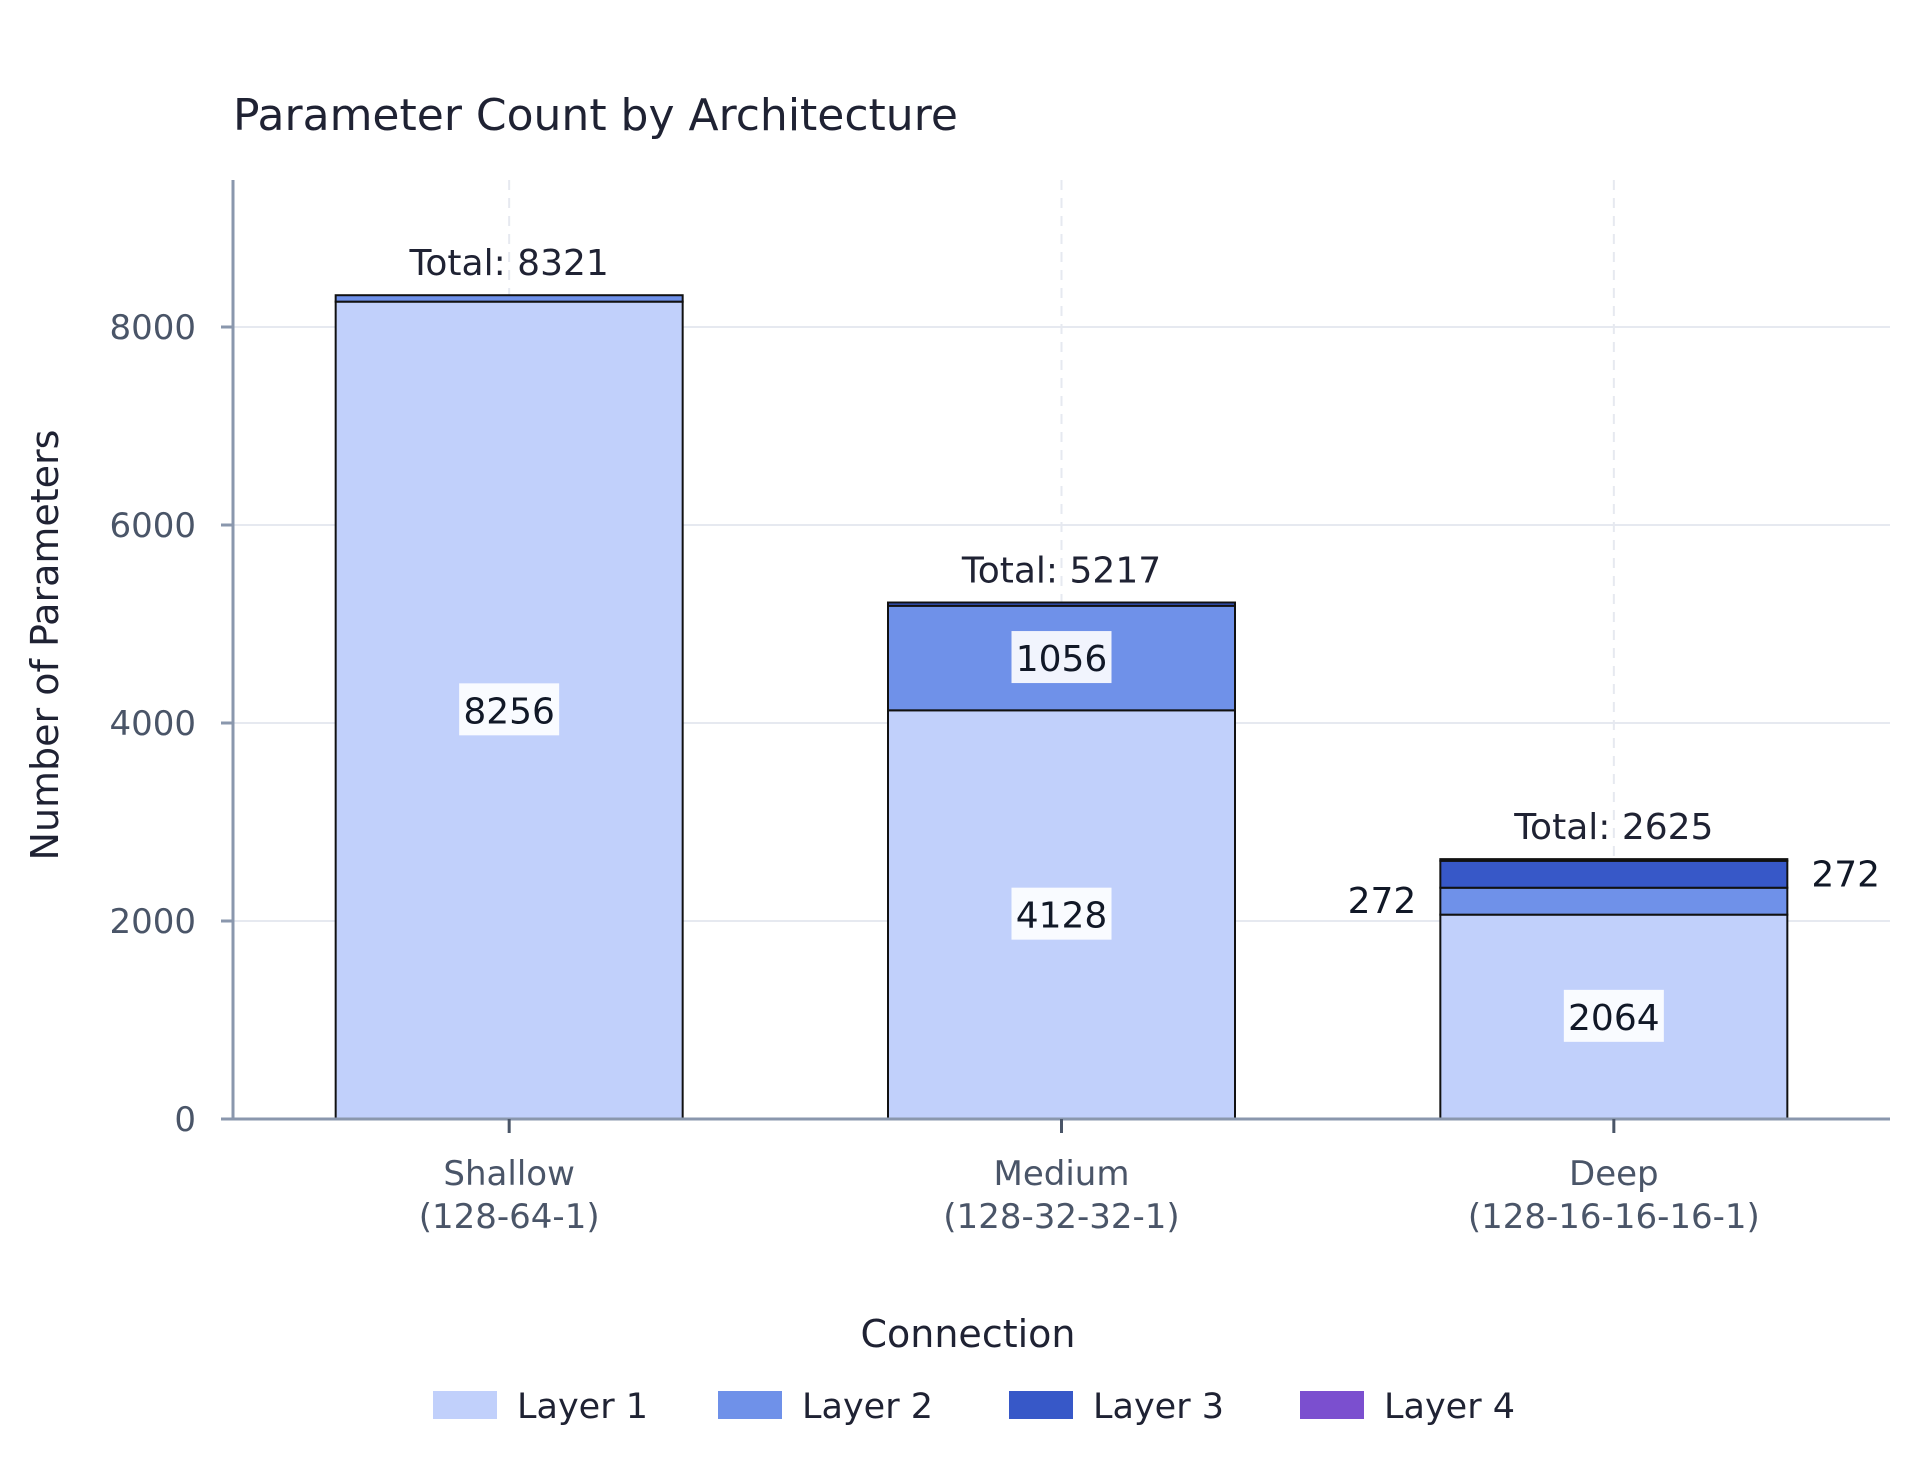 Image resolution: width=1920 pixels, height=1472 pixels. Describe the element at coordinates (509, 263) in the screenshot. I see `total-label: Total: 8321` at that location.